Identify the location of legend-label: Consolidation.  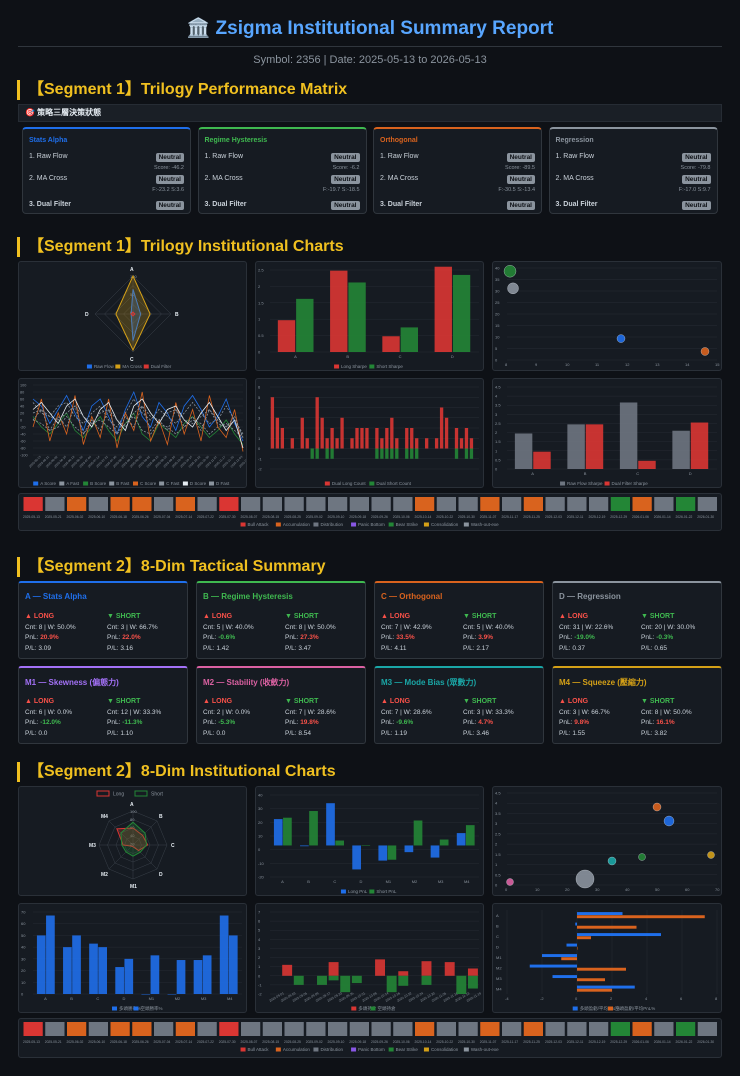
(445, 1049).